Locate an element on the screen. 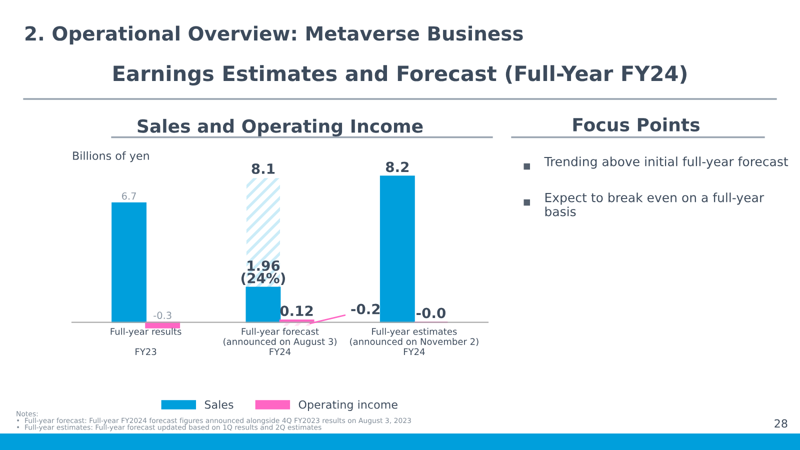 The width and height of the screenshot is (800, 450). data-label: -0.3 is located at coordinates (163, 316).